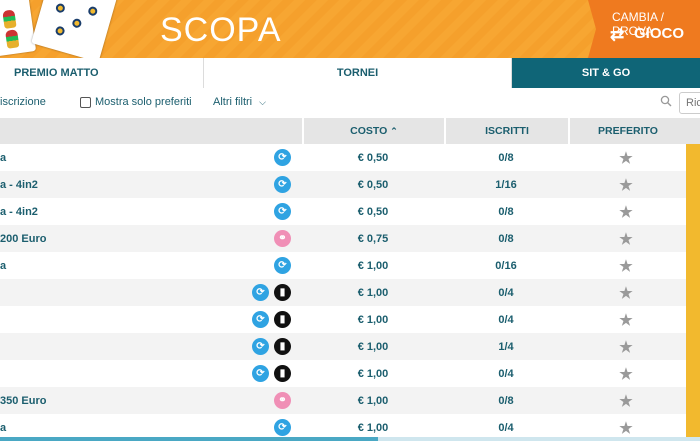  I want to click on tab-sit-and-go: SIT & GO, so click(606, 73).